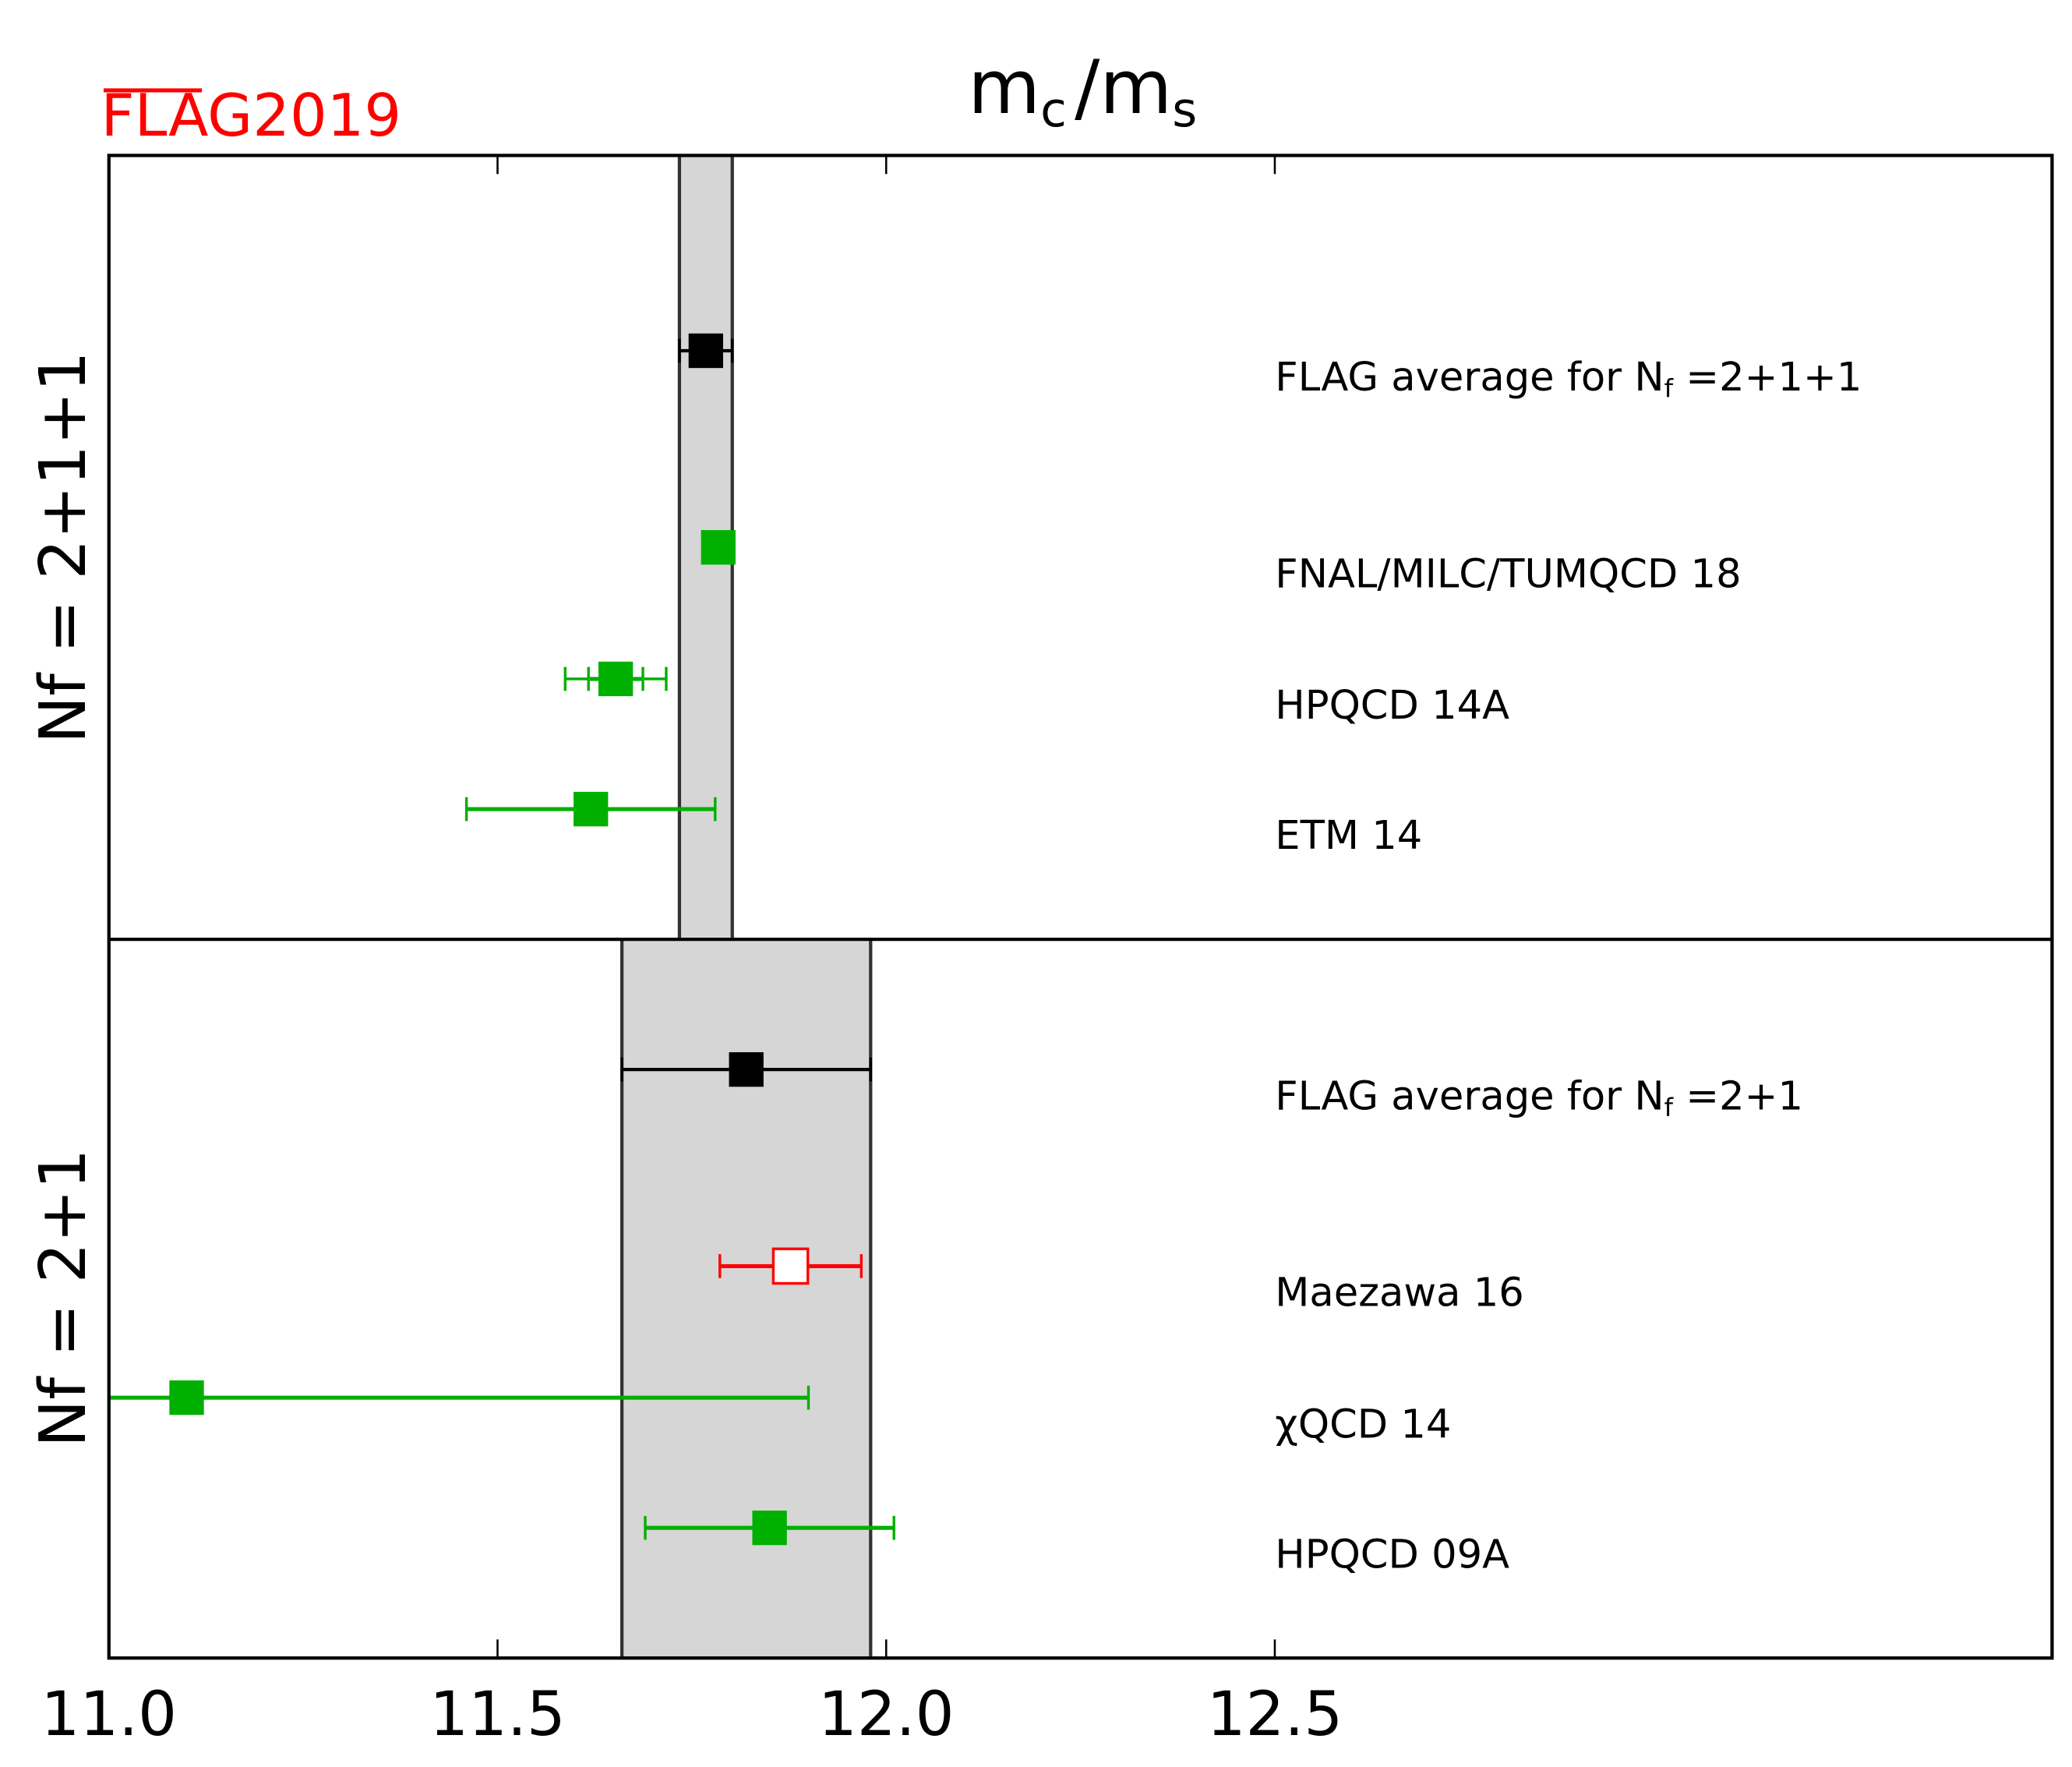  Describe the element at coordinates (1036, 695) in the screenshot. I see `data-point-group: HPQCD 14A` at that location.